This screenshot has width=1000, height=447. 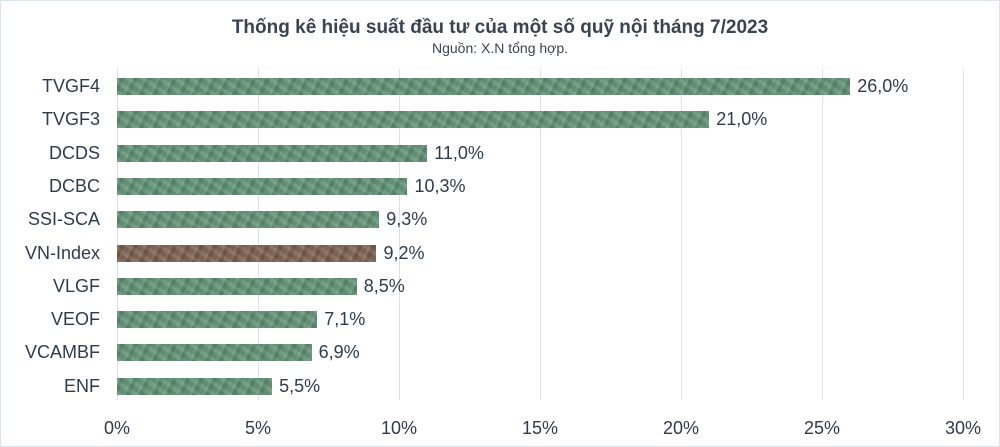 I want to click on x-tick-label: 15%, so click(x=540, y=428).